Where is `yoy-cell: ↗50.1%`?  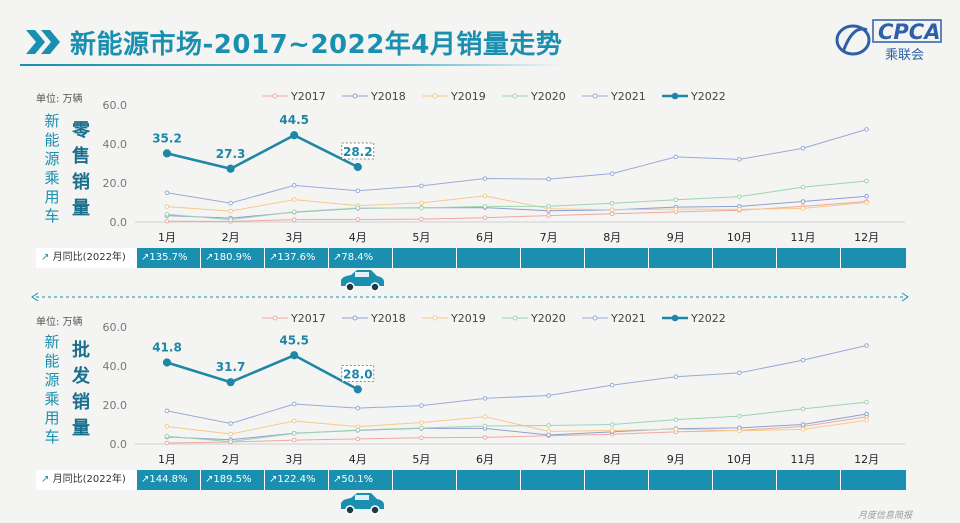
yoy-cell: ↗50.1% is located at coordinates (360, 480).